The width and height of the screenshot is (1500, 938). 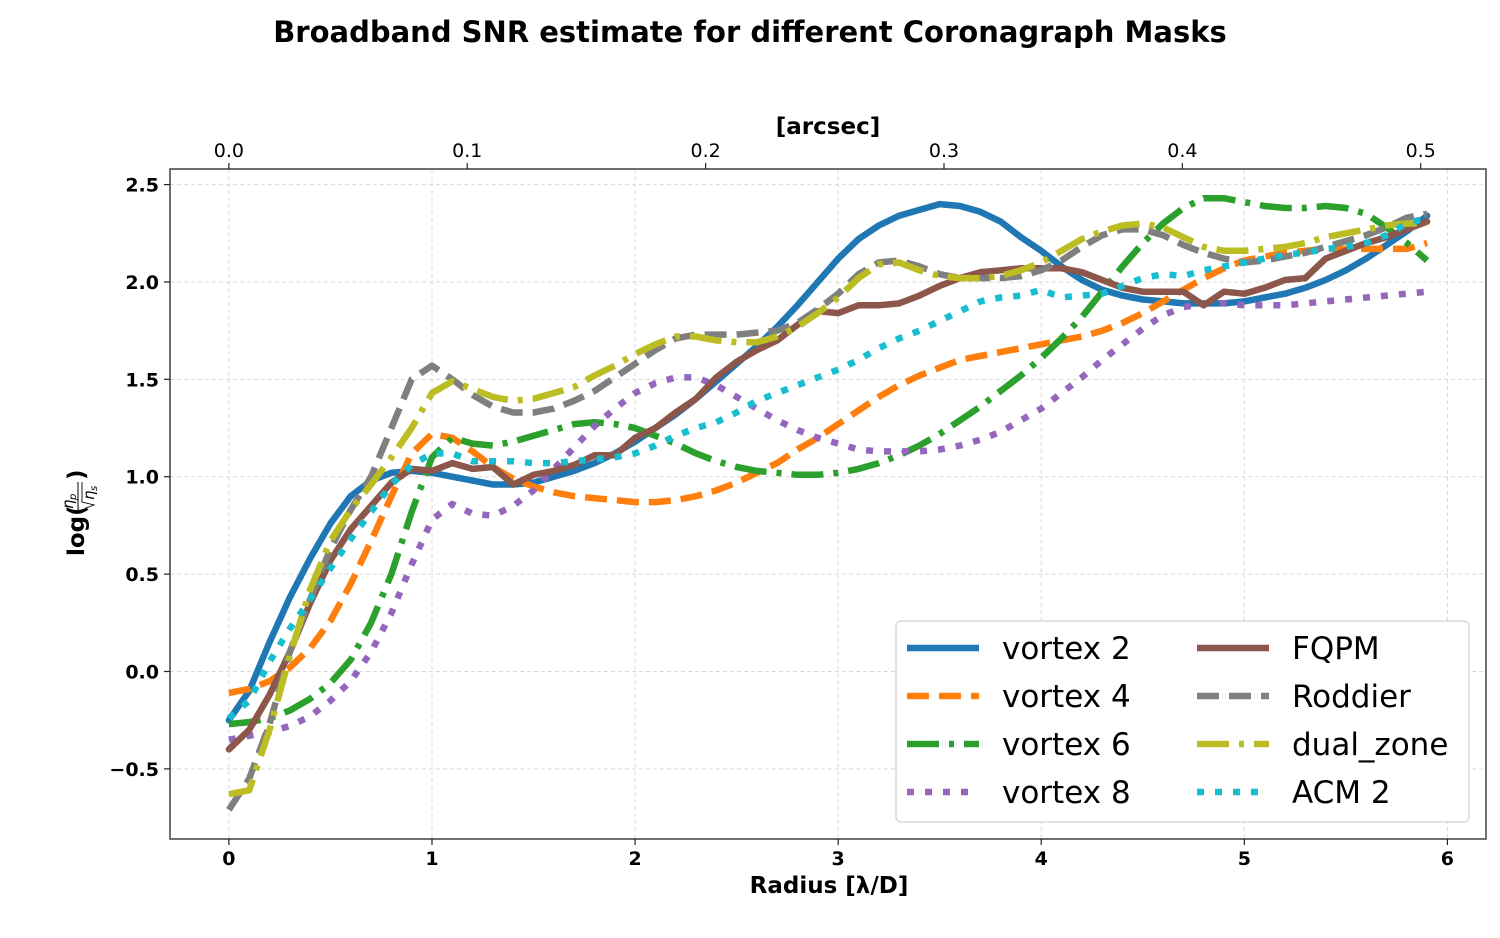 I want to click on y-tick-label: 0.5, so click(x=142, y=575).